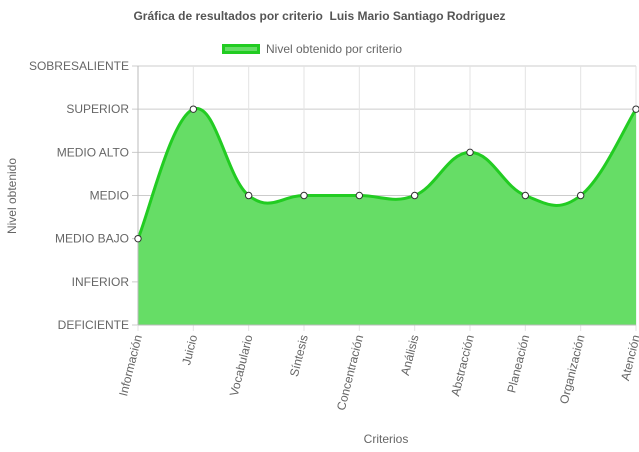 This screenshot has width=639, height=452. Describe the element at coordinates (299, 355) in the screenshot. I see `x-tick-label: Síntesis` at that location.